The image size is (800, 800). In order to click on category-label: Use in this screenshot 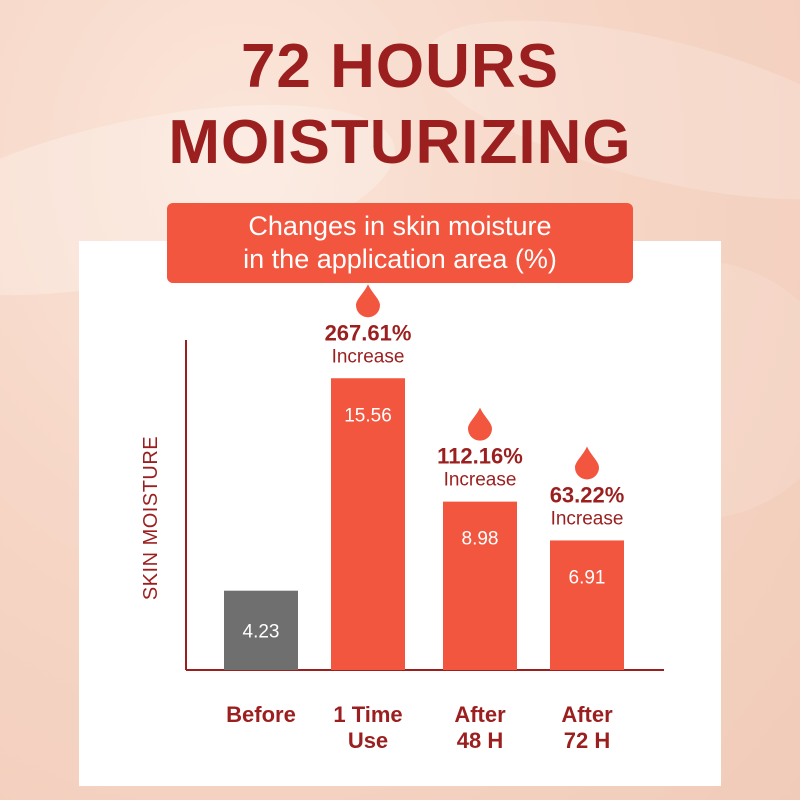, I will do `click(368, 740)`.